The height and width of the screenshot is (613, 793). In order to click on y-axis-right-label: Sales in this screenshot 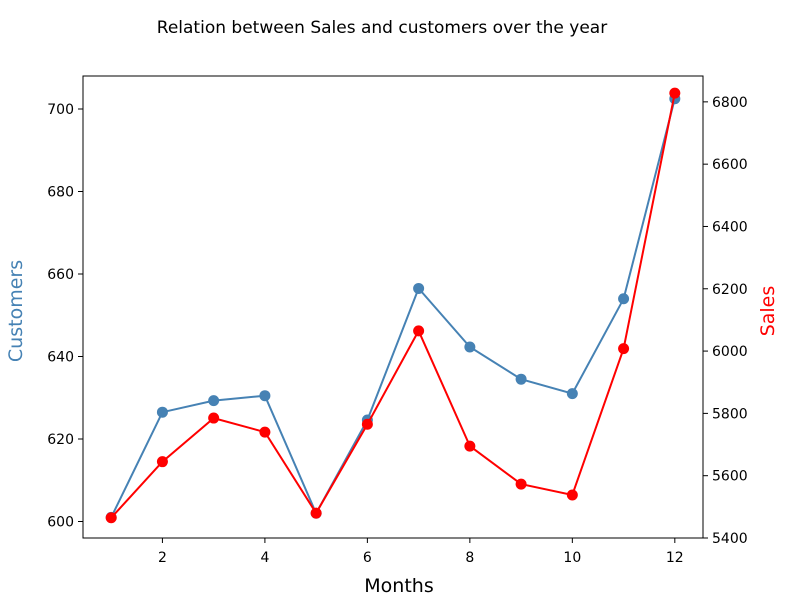, I will do `click(768, 311)`.